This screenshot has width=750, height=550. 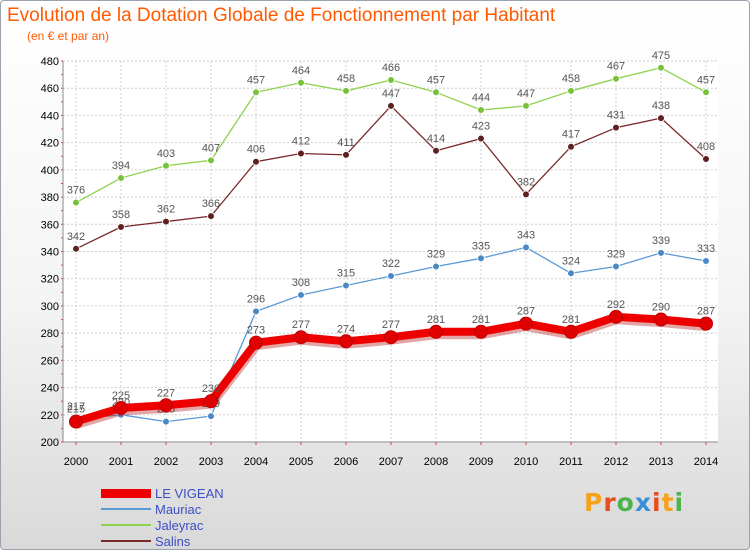 I want to click on data-label-mauriac: 333, so click(x=706, y=249).